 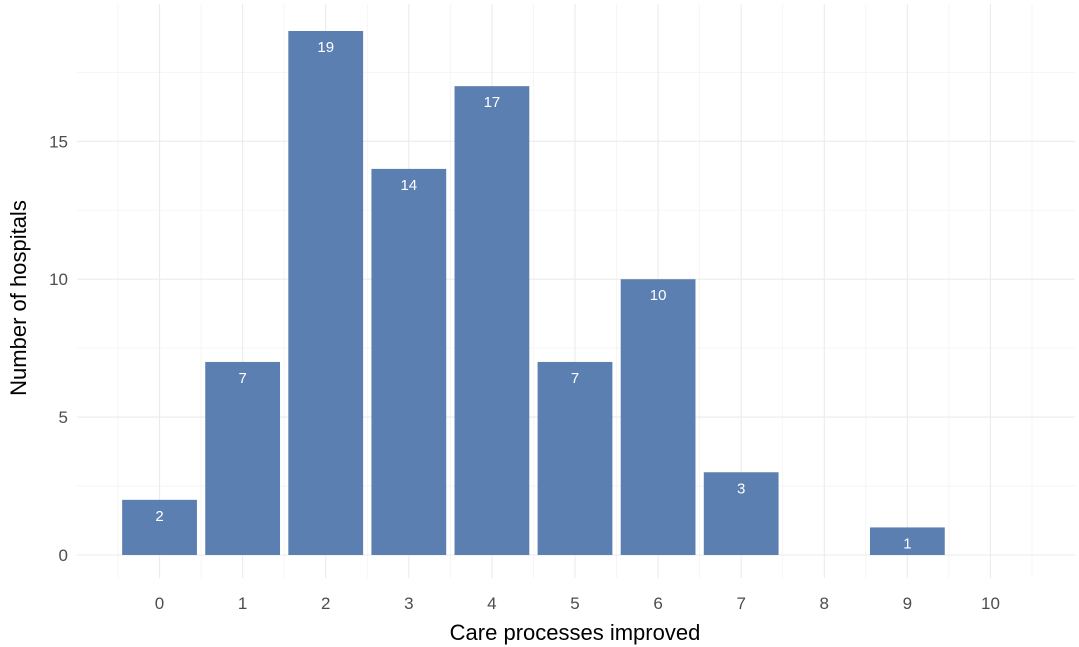 What do you see at coordinates (63, 417) in the screenshot?
I see `y-tick-label: 5` at bounding box center [63, 417].